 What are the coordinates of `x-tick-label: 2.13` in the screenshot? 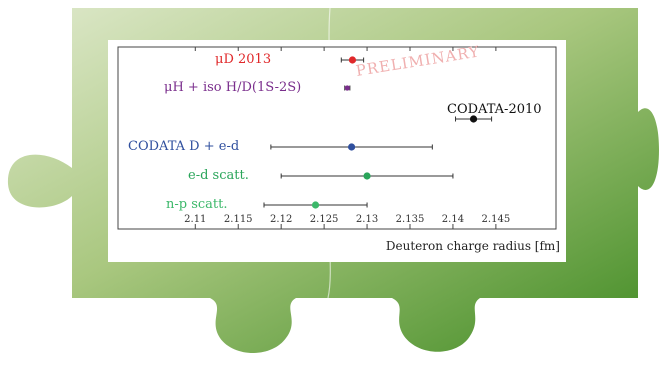 It's located at (367, 219).